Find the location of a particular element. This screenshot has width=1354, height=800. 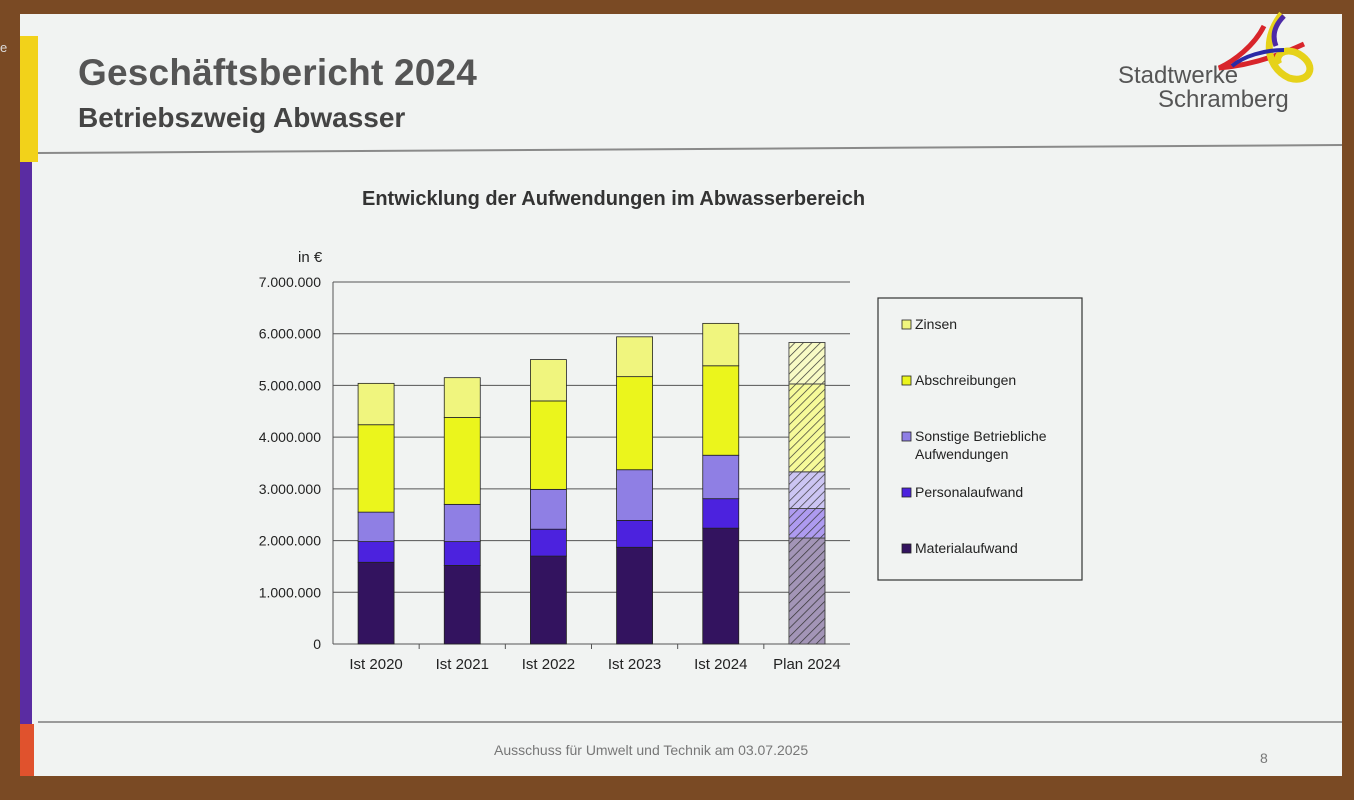

x-tick-label: Plan 2024 is located at coordinates (807, 664).